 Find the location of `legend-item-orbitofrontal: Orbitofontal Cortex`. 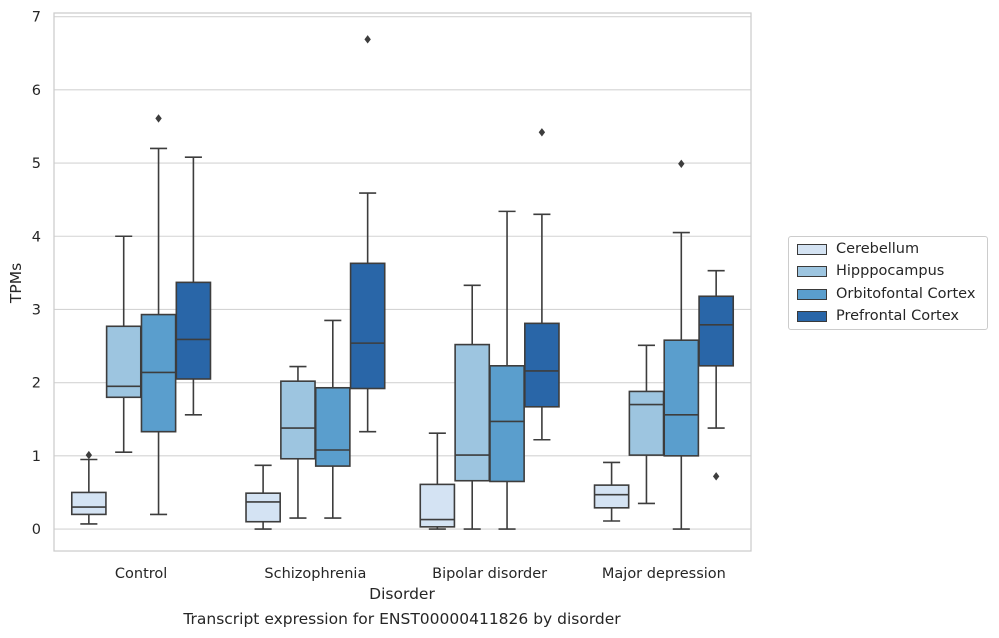

legend-item-orbitofrontal: Orbitofontal Cortex is located at coordinates (886, 294).